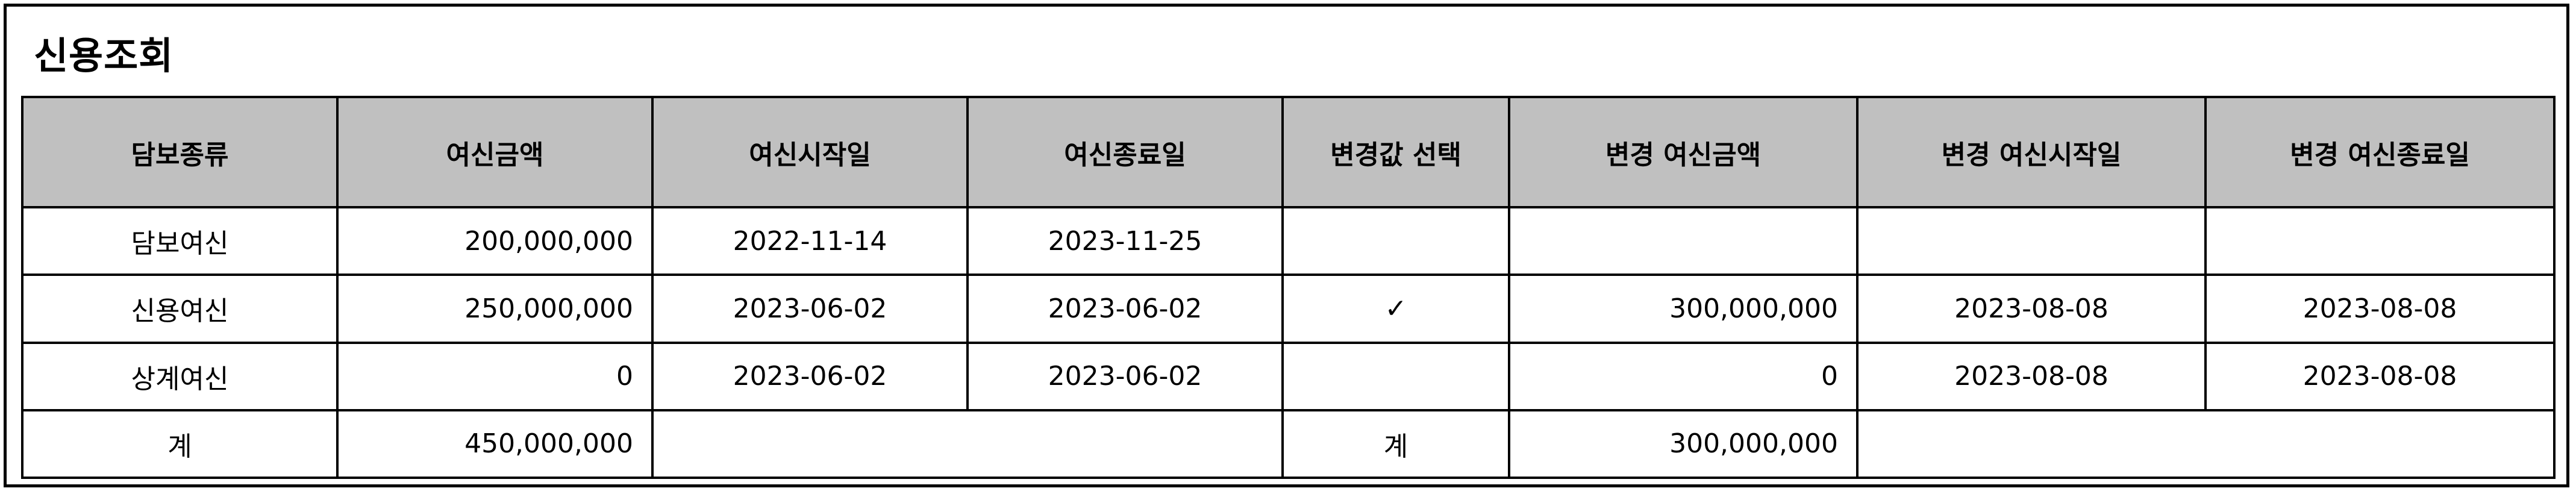  What do you see at coordinates (1396, 309) in the screenshot?
I see `change-select-cell: ✓` at bounding box center [1396, 309].